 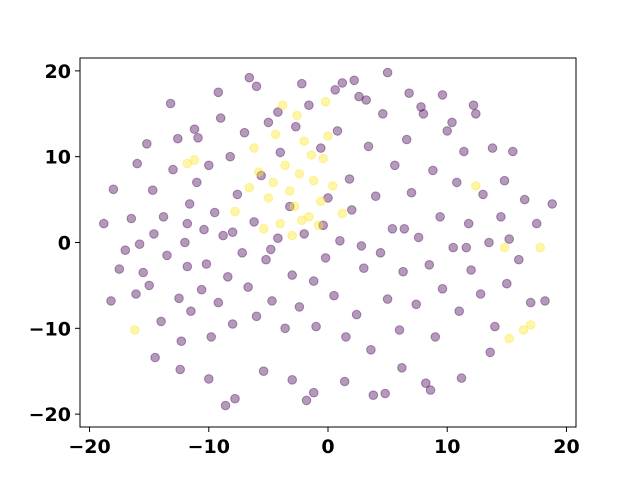 What do you see at coordinates (327, 447) in the screenshot?
I see `x-tick-label: 0` at bounding box center [327, 447].